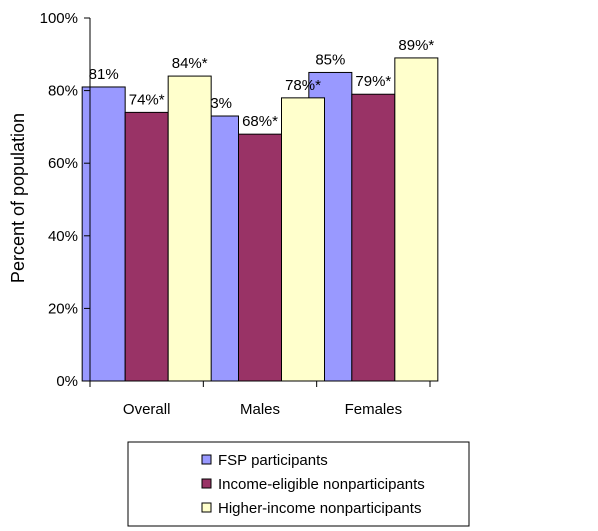 The image size is (598, 531). What do you see at coordinates (63, 163) in the screenshot?
I see `y-tick-label: 60%` at bounding box center [63, 163].